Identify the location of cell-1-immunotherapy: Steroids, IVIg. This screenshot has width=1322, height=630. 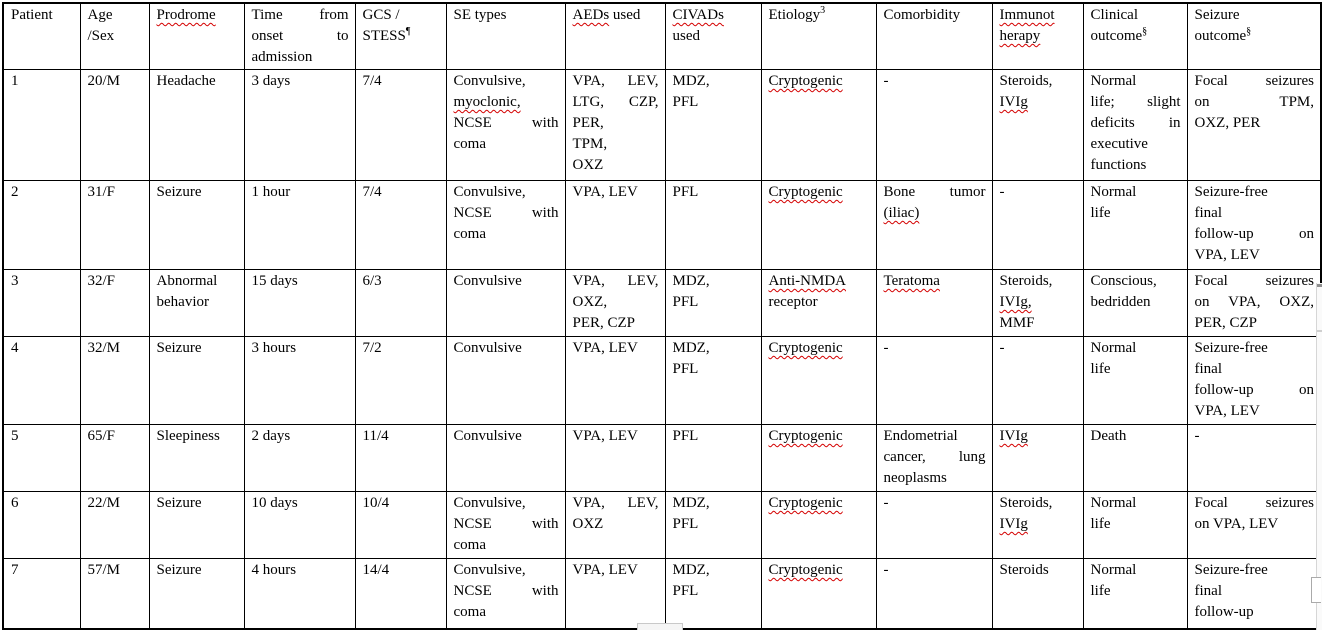
(1037, 125).